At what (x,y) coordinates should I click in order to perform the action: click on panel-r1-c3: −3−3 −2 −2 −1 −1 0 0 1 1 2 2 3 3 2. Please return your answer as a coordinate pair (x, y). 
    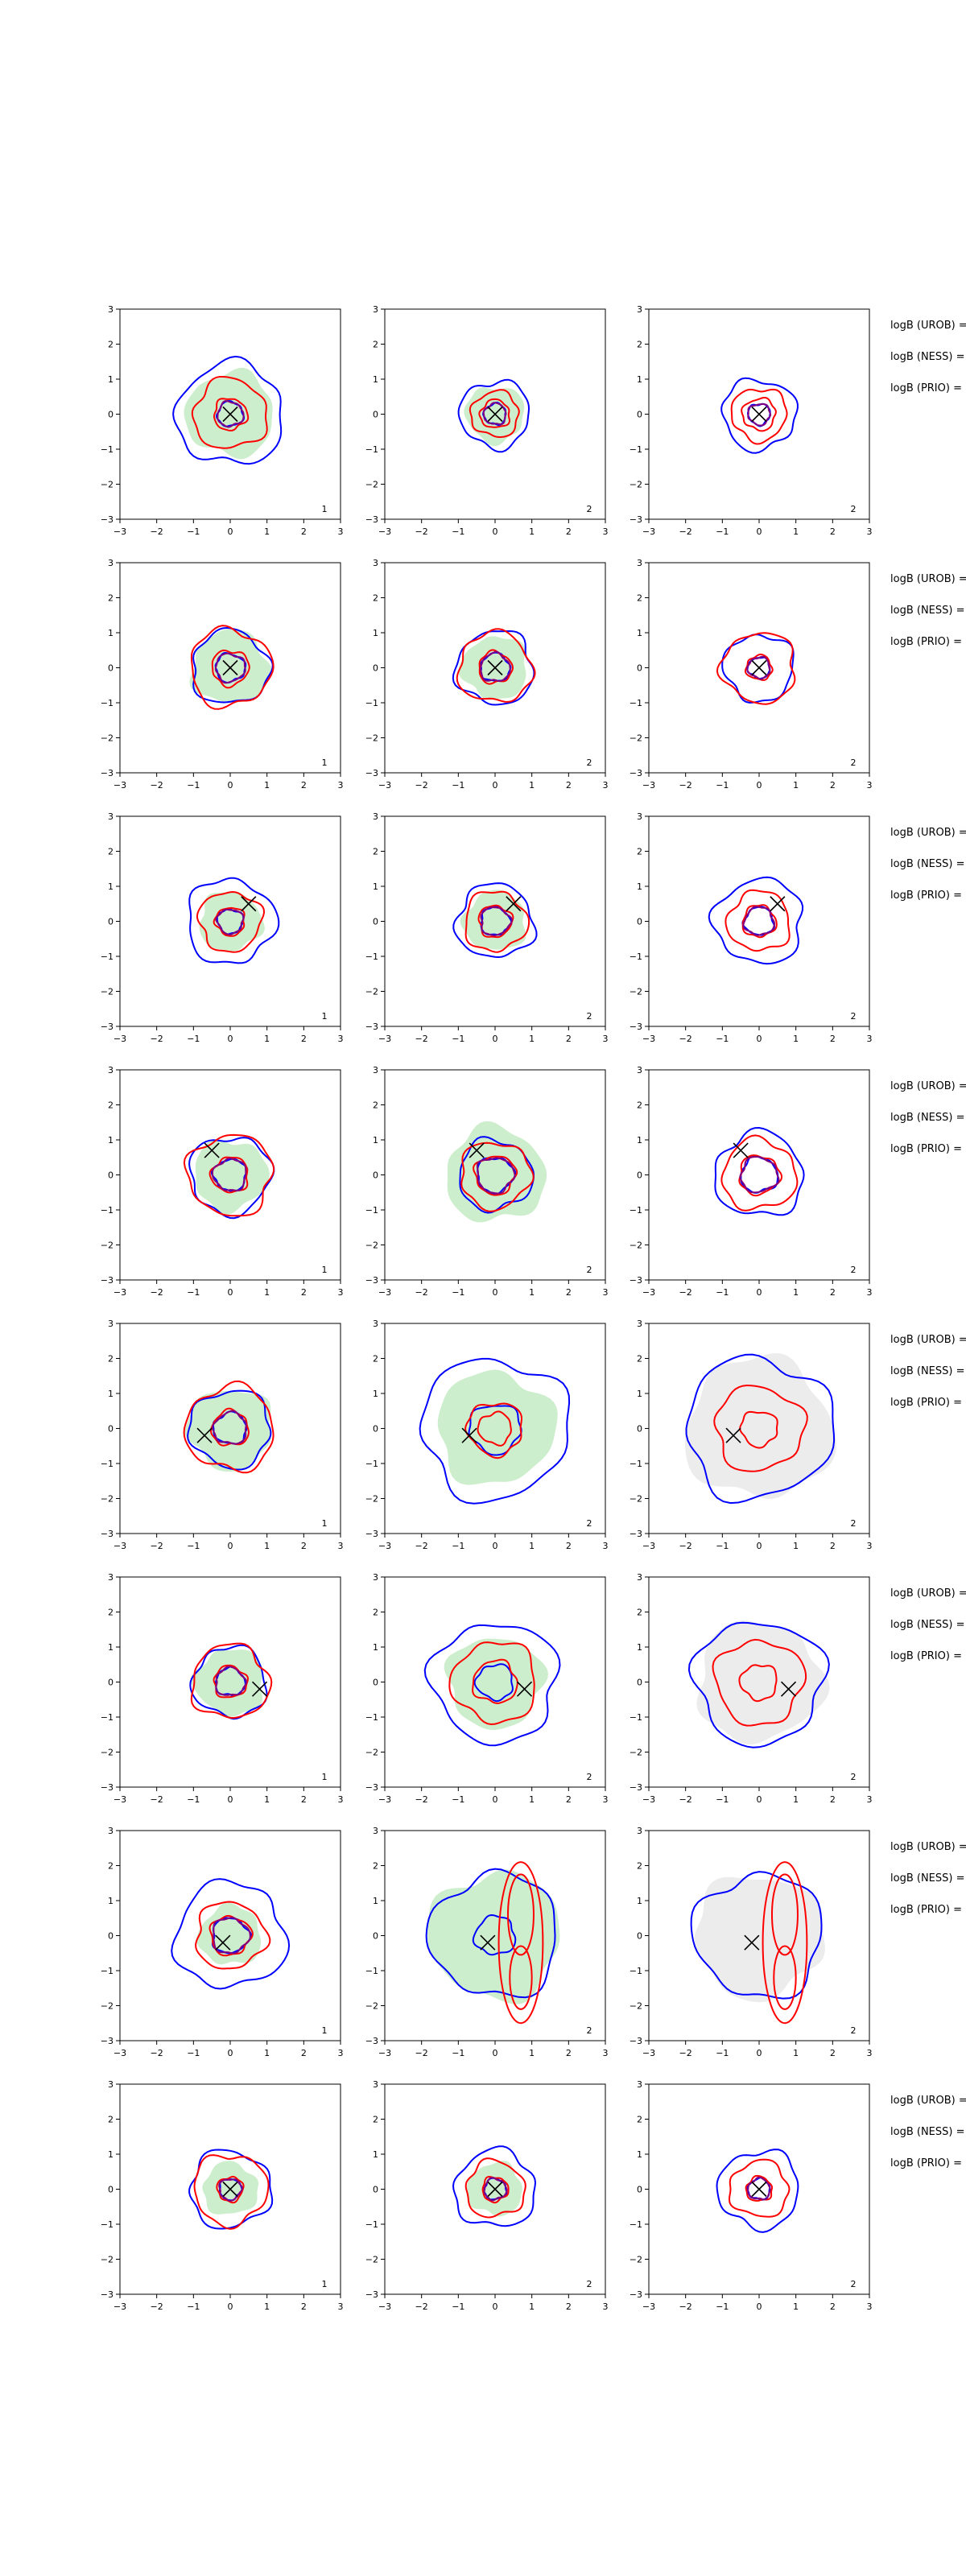
    Looking at the image, I should click on (751, 421).